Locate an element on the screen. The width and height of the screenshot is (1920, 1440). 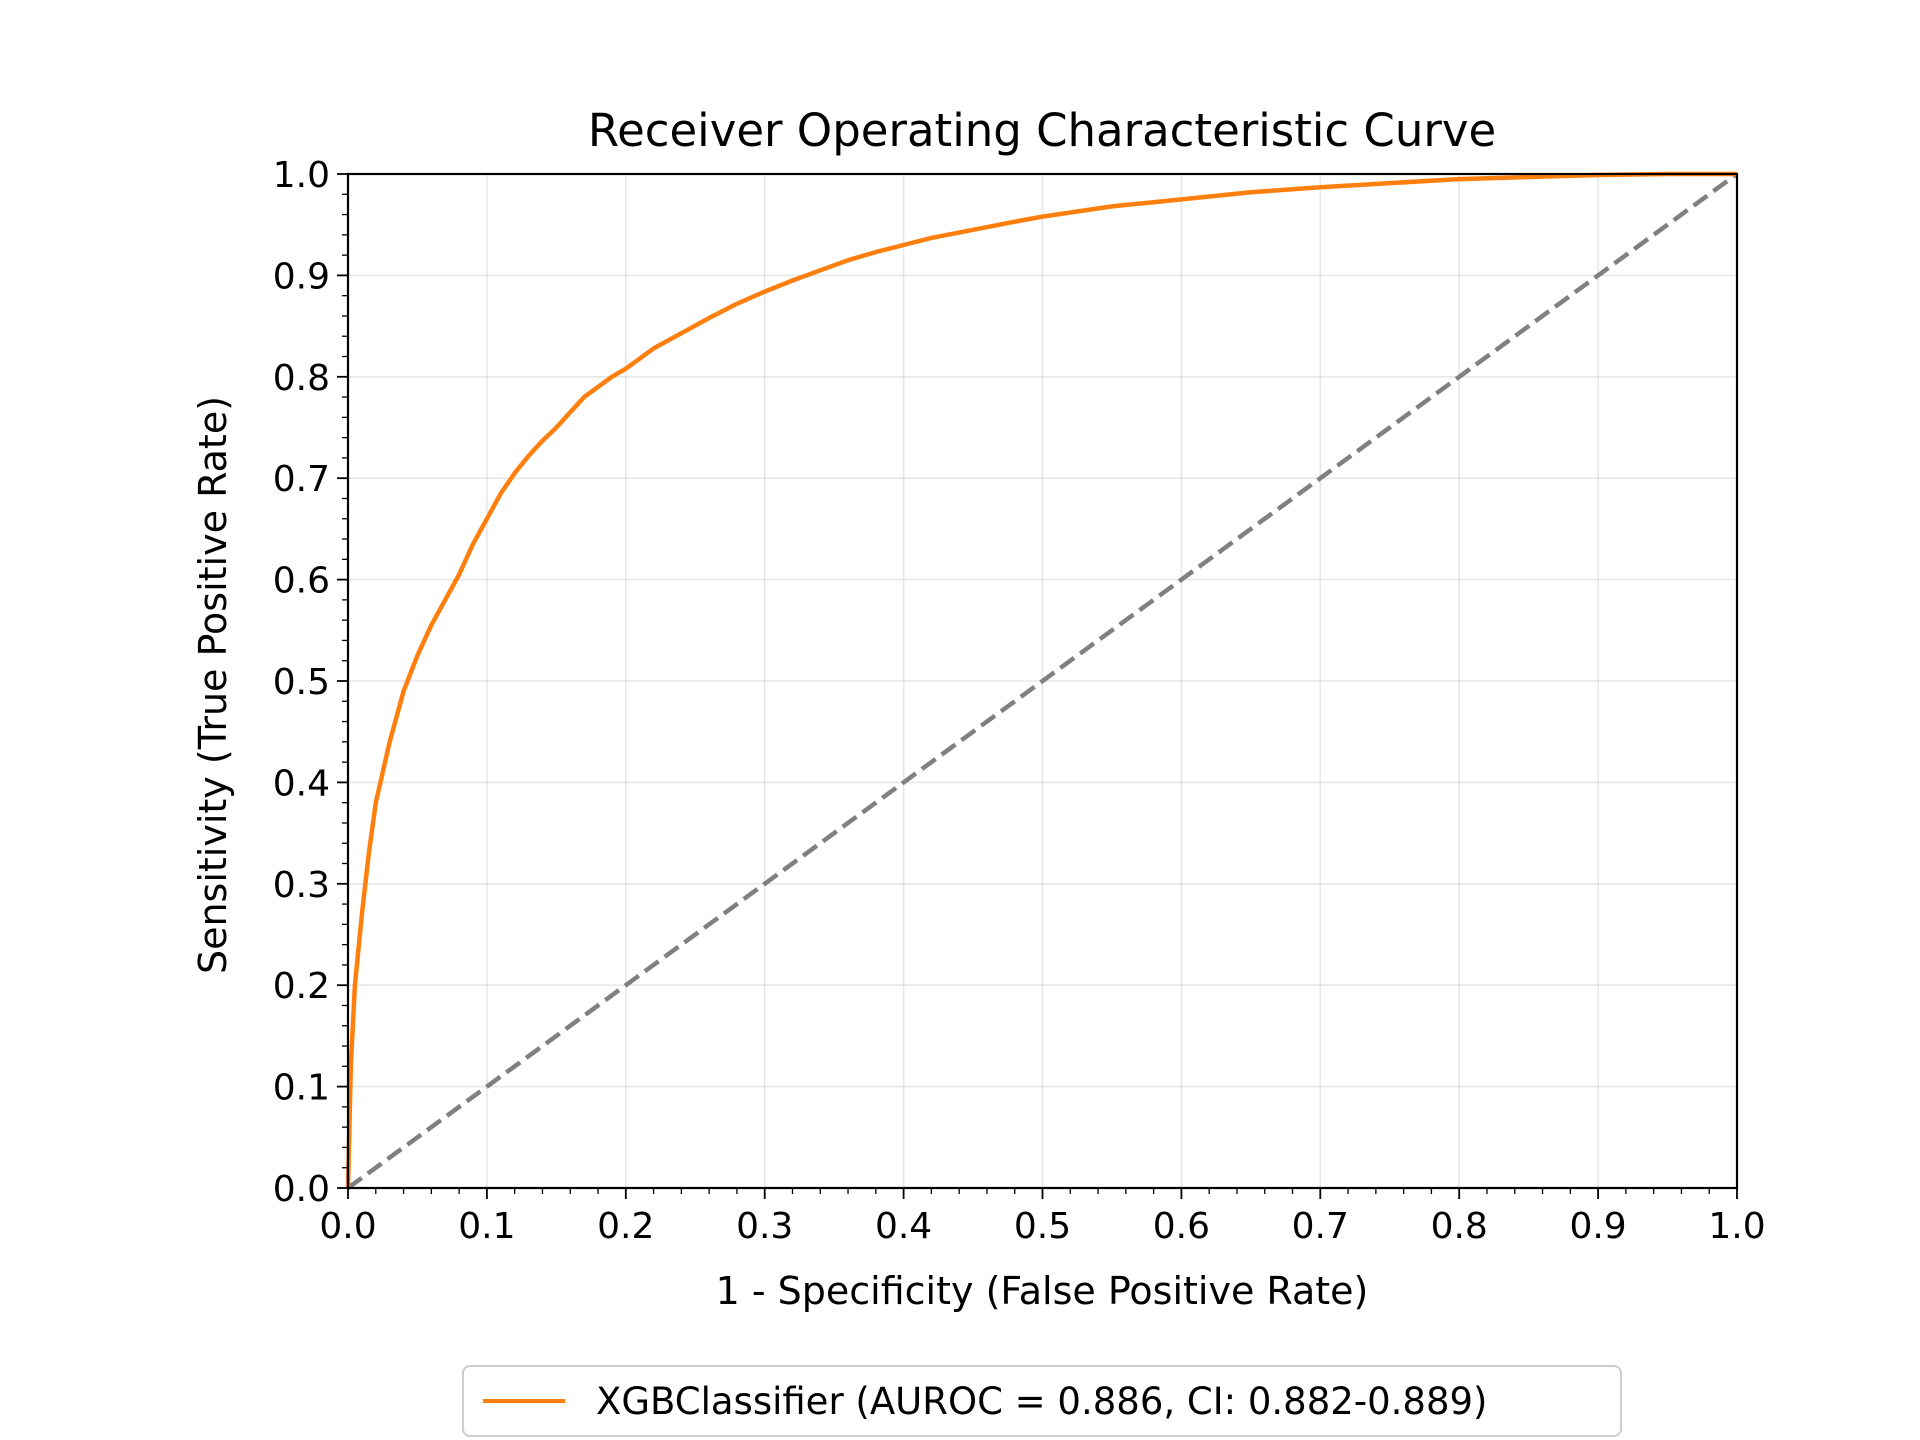
x-tick-label: 0.8 is located at coordinates (1459, 1226).